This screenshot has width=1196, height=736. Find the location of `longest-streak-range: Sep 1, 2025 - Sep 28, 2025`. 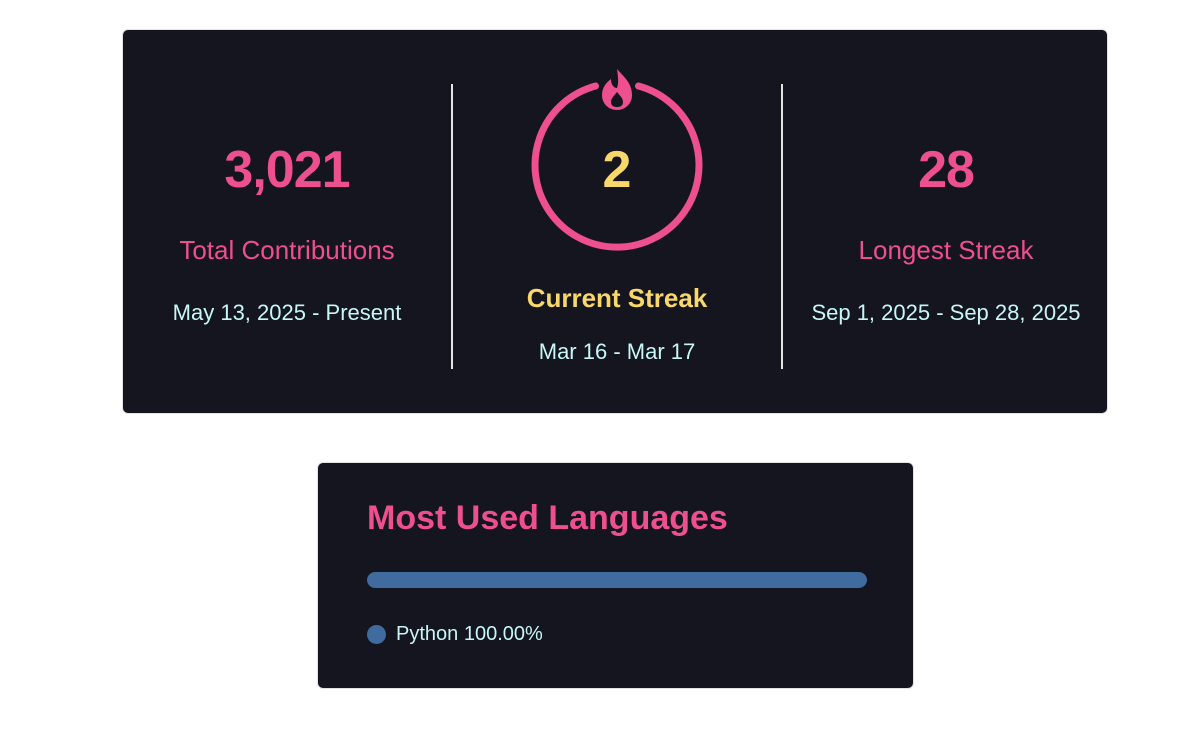

longest-streak-range: Sep 1, 2025 - Sep 28, 2025 is located at coordinates (946, 312).